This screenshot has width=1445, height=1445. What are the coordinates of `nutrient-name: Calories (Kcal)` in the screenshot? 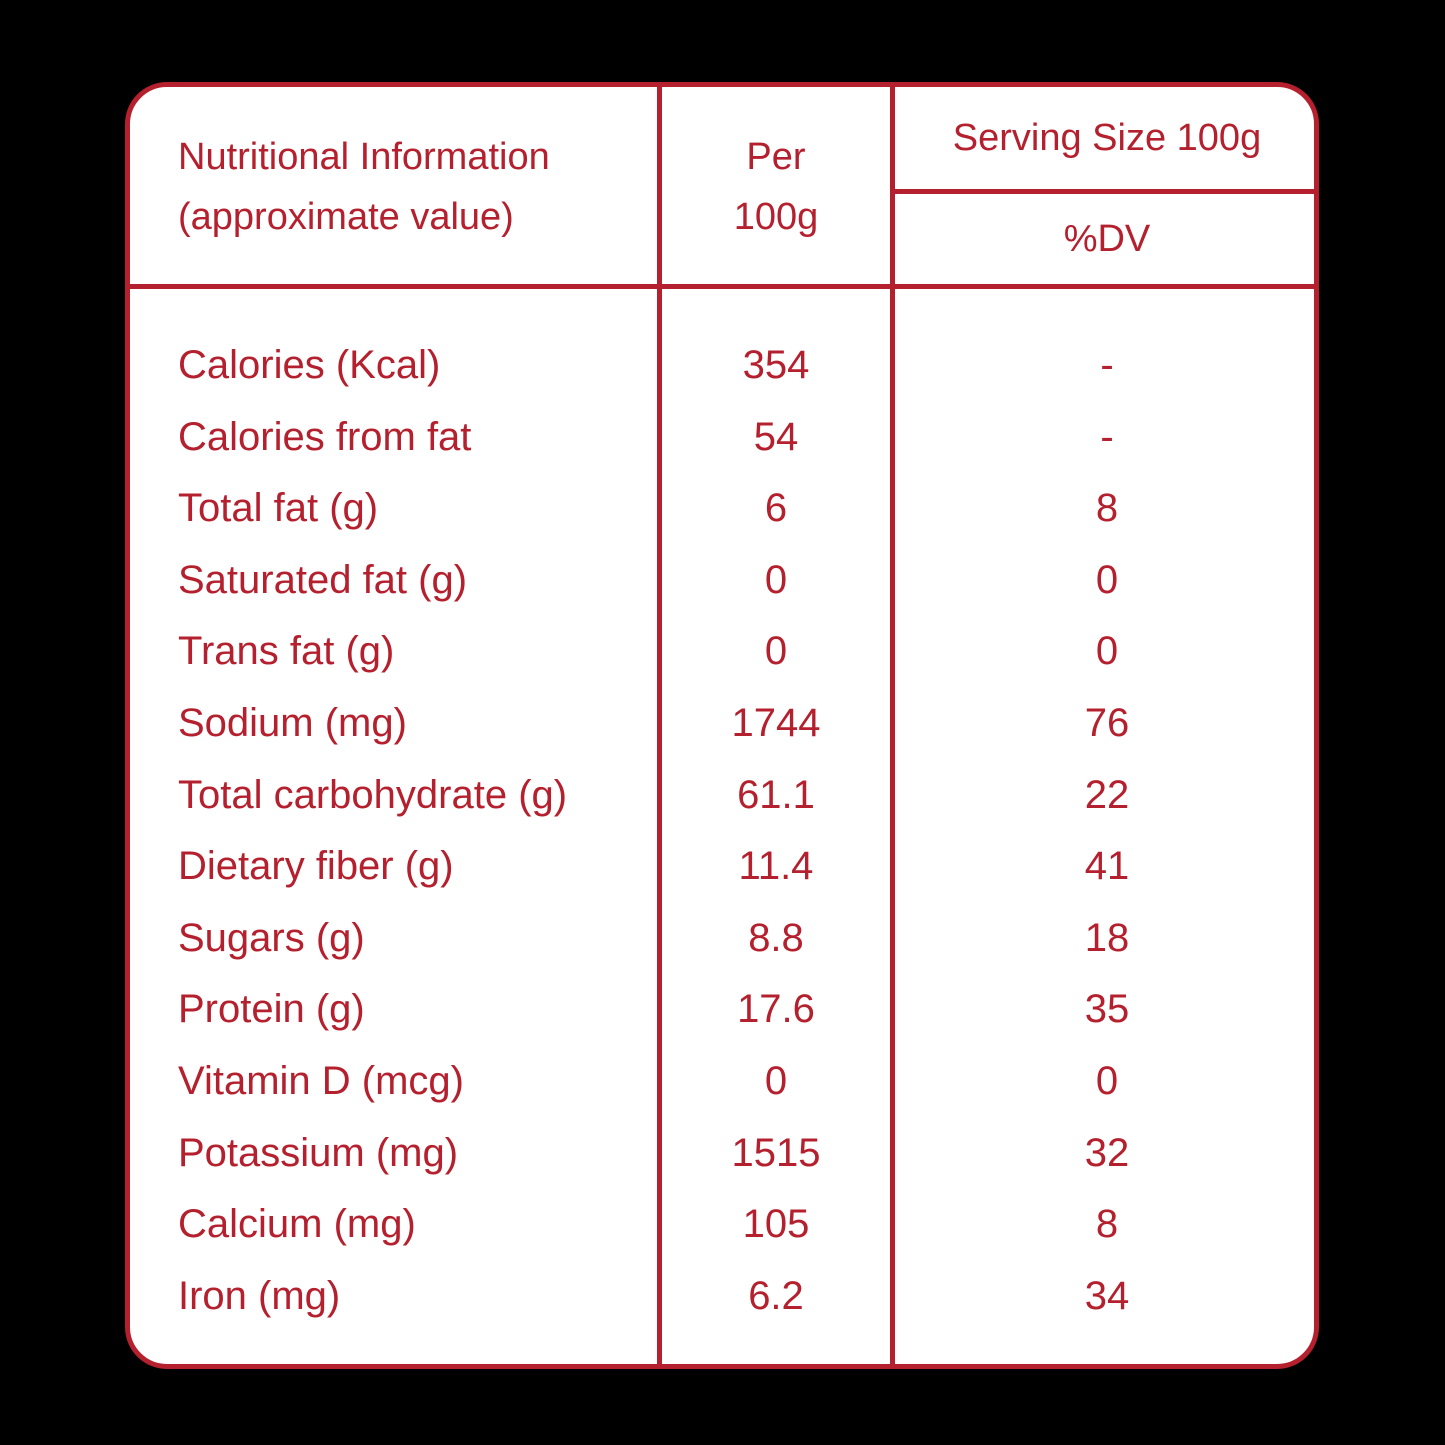 It's located at (309, 365).